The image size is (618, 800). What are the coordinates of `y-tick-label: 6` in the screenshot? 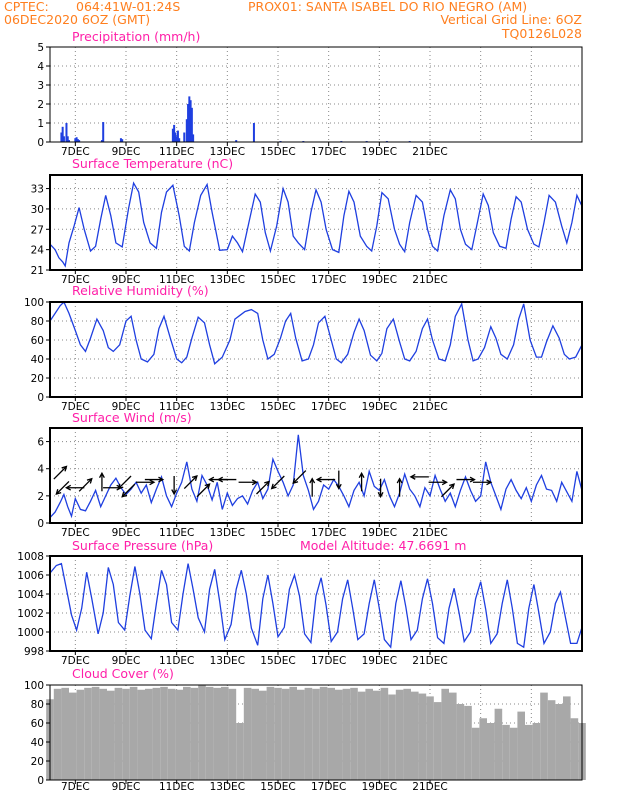 It's located at (40, 443).